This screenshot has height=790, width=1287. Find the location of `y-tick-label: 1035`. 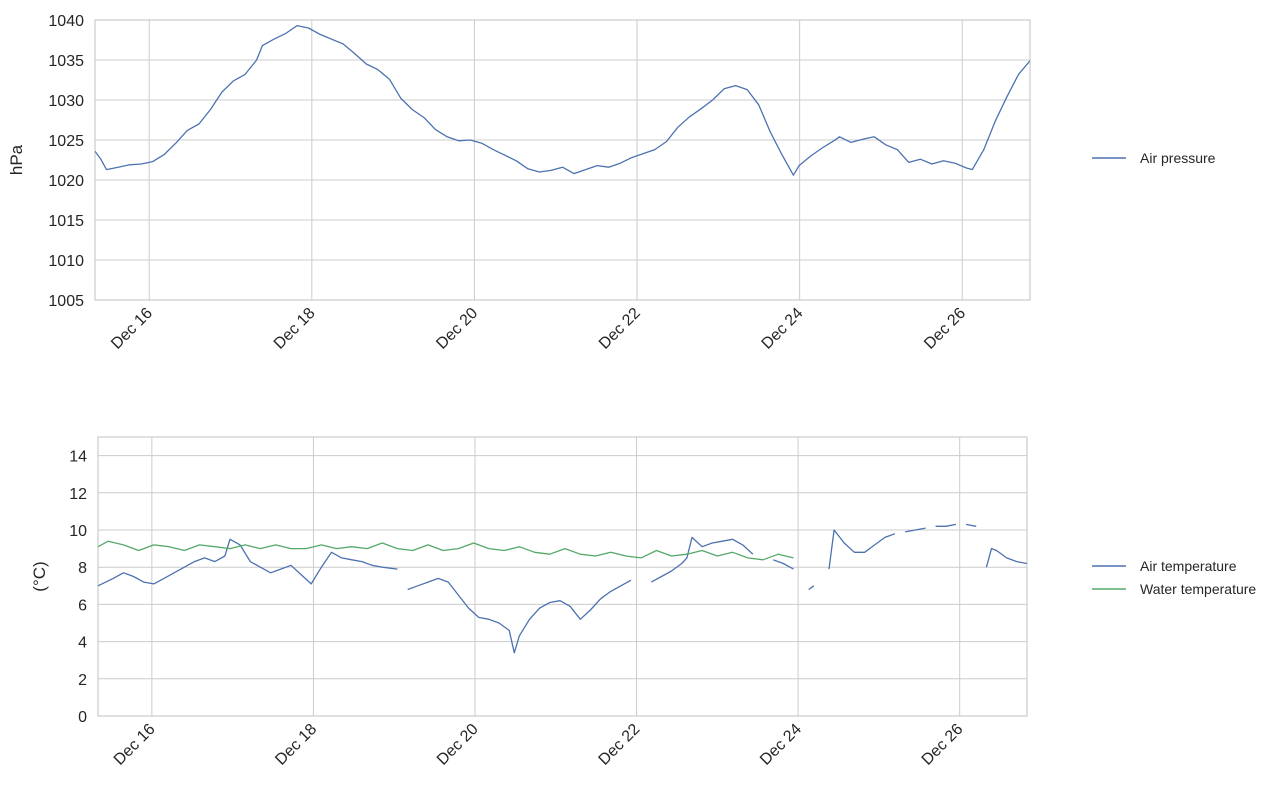

y-tick-label: 1035 is located at coordinates (66, 61).